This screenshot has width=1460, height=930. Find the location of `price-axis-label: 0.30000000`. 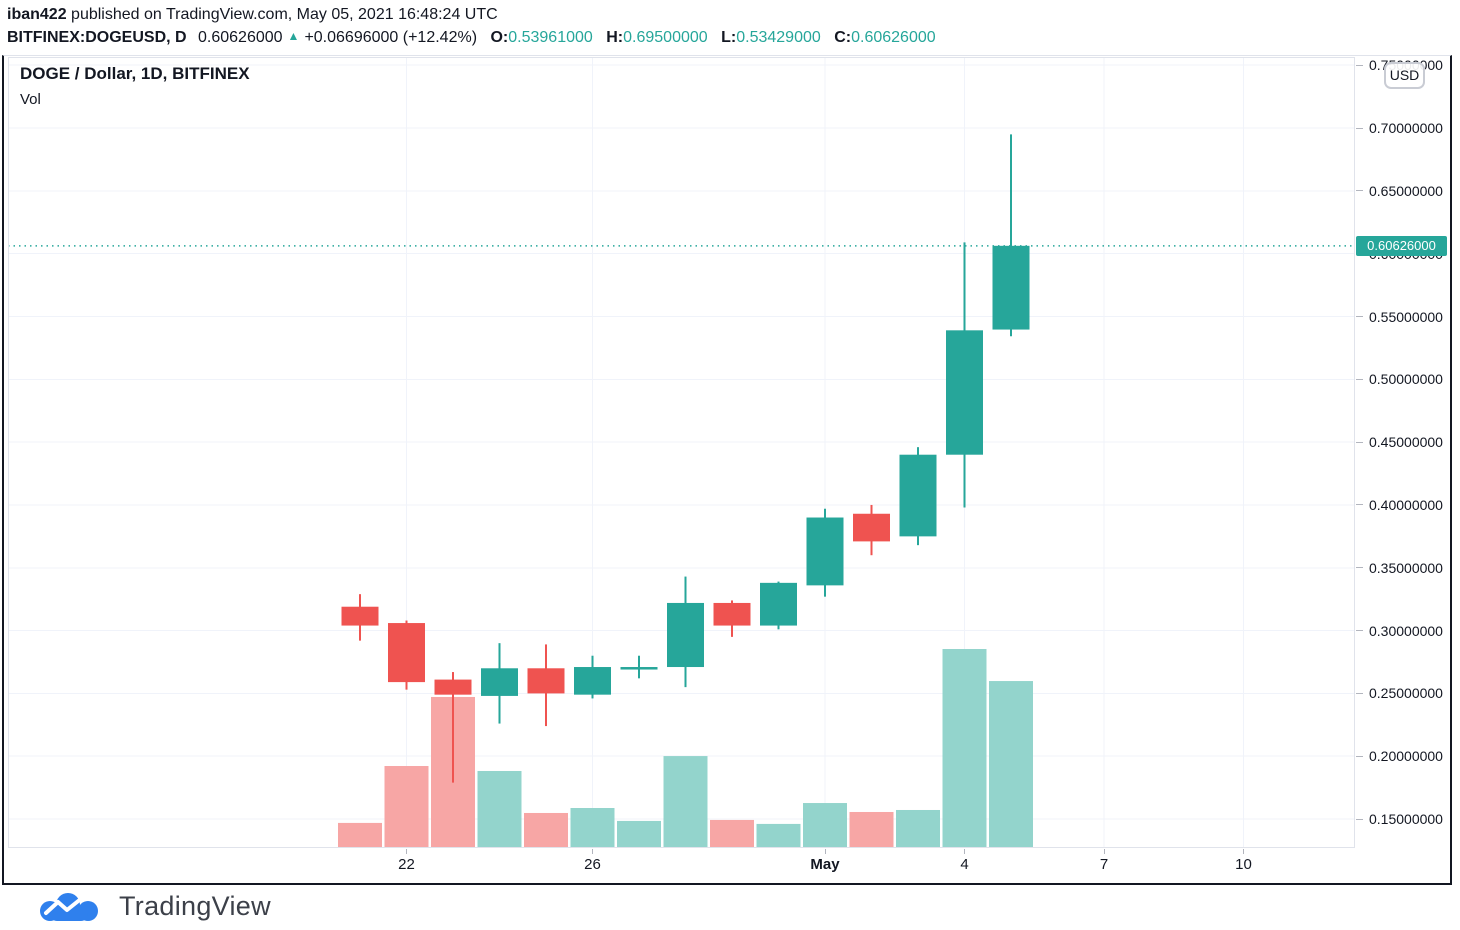

price-axis-label: 0.30000000 is located at coordinates (1406, 630).